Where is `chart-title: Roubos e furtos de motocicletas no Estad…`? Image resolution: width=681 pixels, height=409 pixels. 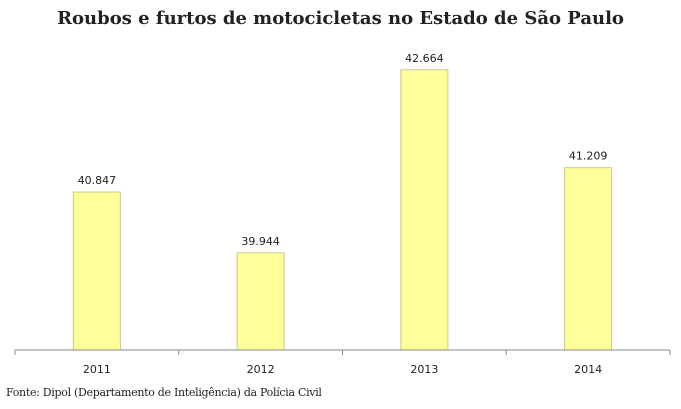
chart-title: Roubos e furtos de motocicletas no Estad… is located at coordinates (340, 18).